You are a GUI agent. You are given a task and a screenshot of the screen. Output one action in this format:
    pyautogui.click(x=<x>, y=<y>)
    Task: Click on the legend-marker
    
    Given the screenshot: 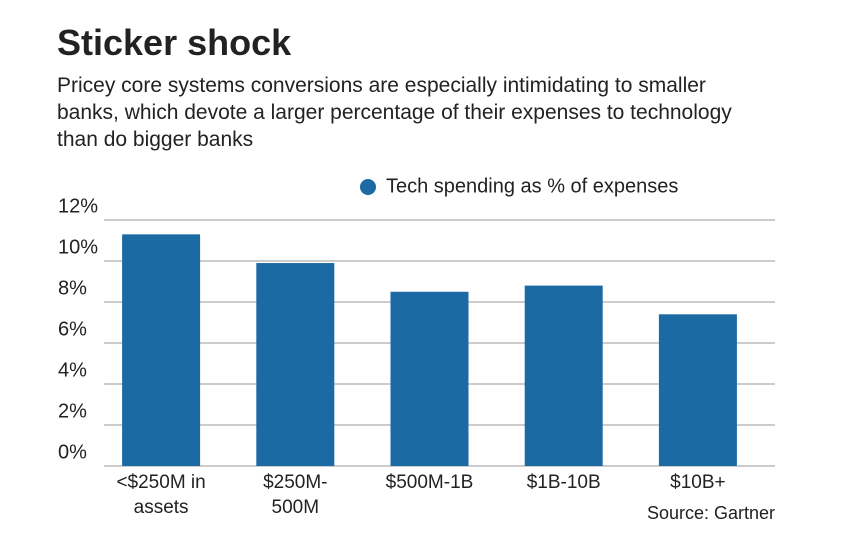 What is the action you would take?
    pyautogui.click(x=368, y=187)
    